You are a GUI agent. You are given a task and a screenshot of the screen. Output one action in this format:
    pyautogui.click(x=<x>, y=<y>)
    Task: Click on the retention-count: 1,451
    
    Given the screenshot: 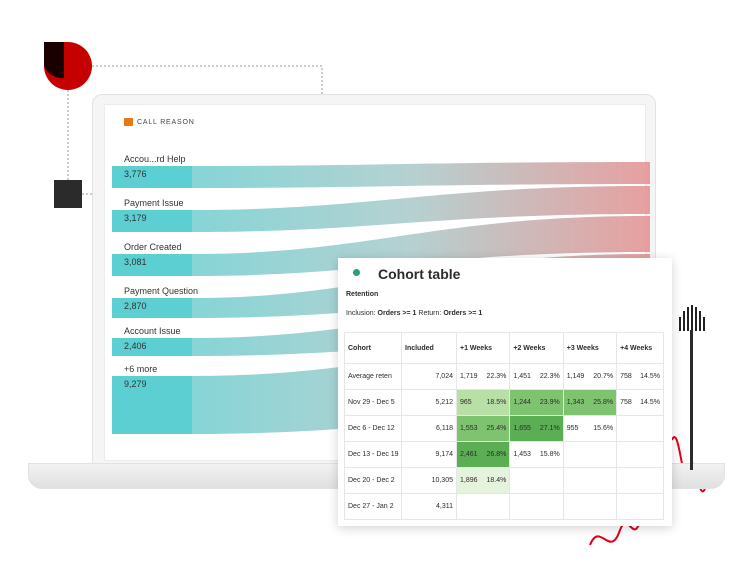 What is the action you would take?
    pyautogui.click(x=522, y=376)
    